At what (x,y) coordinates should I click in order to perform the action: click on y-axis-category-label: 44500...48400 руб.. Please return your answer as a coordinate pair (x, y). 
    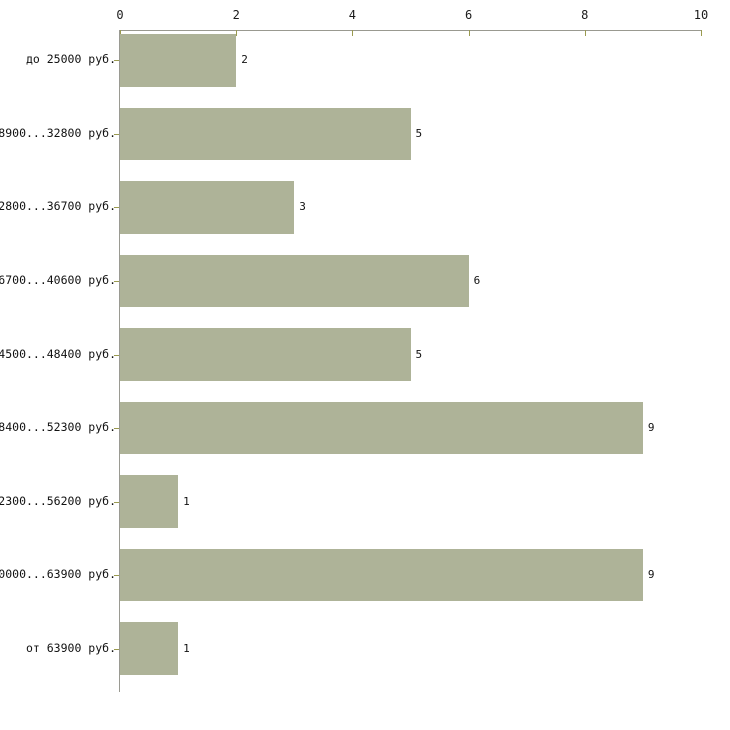
    Looking at the image, I should click on (58, 353).